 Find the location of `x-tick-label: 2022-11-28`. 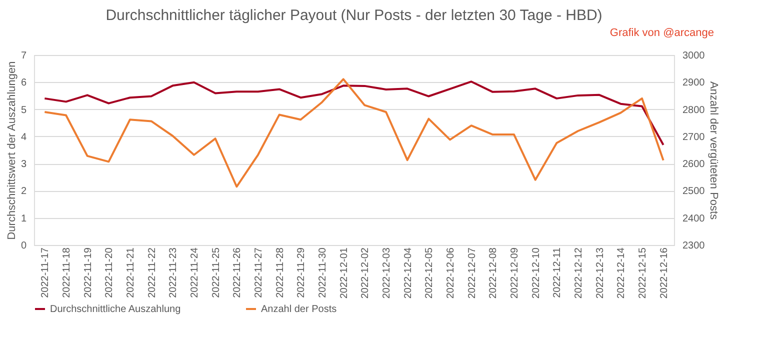

x-tick-label: 2022-11-28 is located at coordinates (280, 272).